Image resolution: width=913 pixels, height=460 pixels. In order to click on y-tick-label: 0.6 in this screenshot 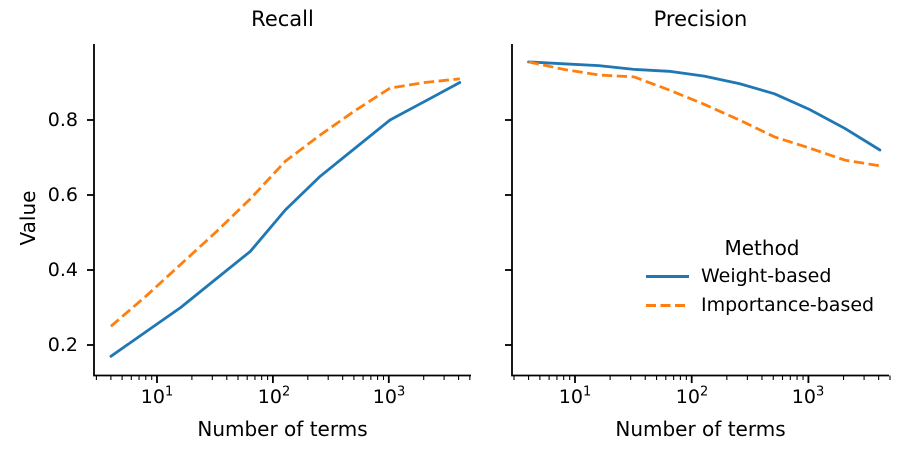, I will do `click(62, 195)`.